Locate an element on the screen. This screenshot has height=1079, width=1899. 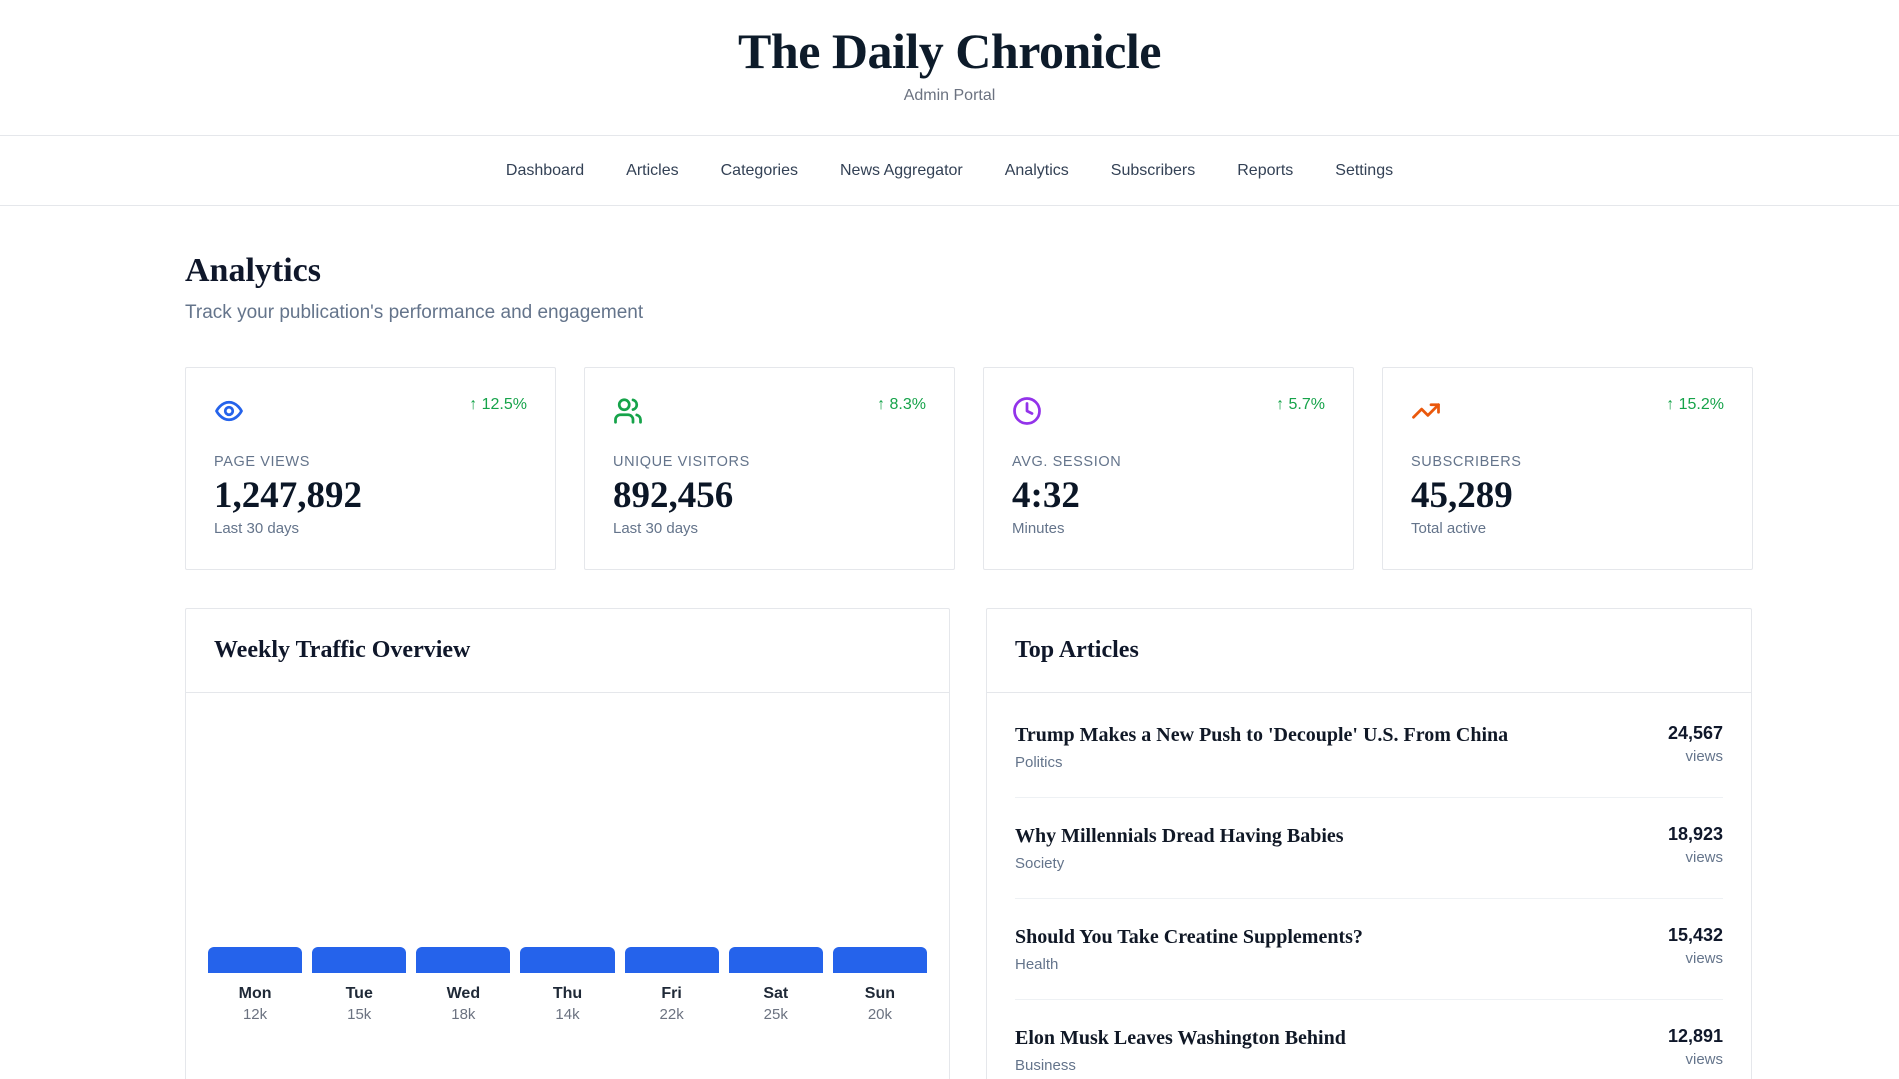
article-category: Society is located at coordinates (1040, 863).